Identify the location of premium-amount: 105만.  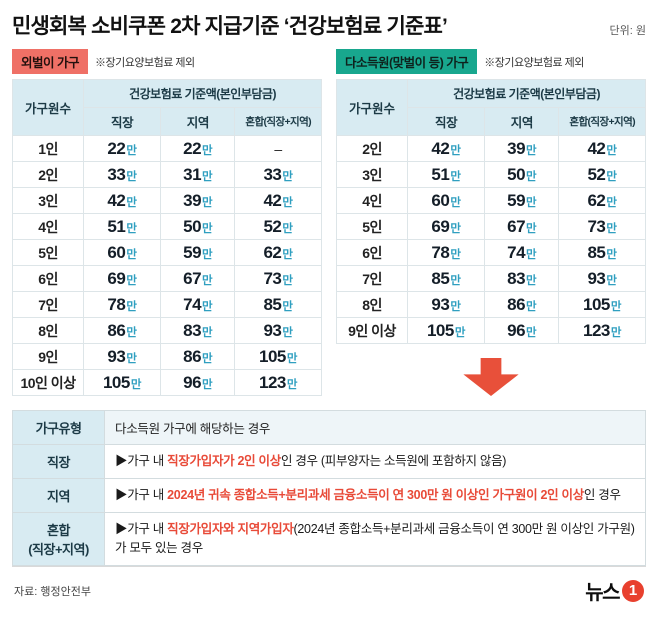
(446, 330).